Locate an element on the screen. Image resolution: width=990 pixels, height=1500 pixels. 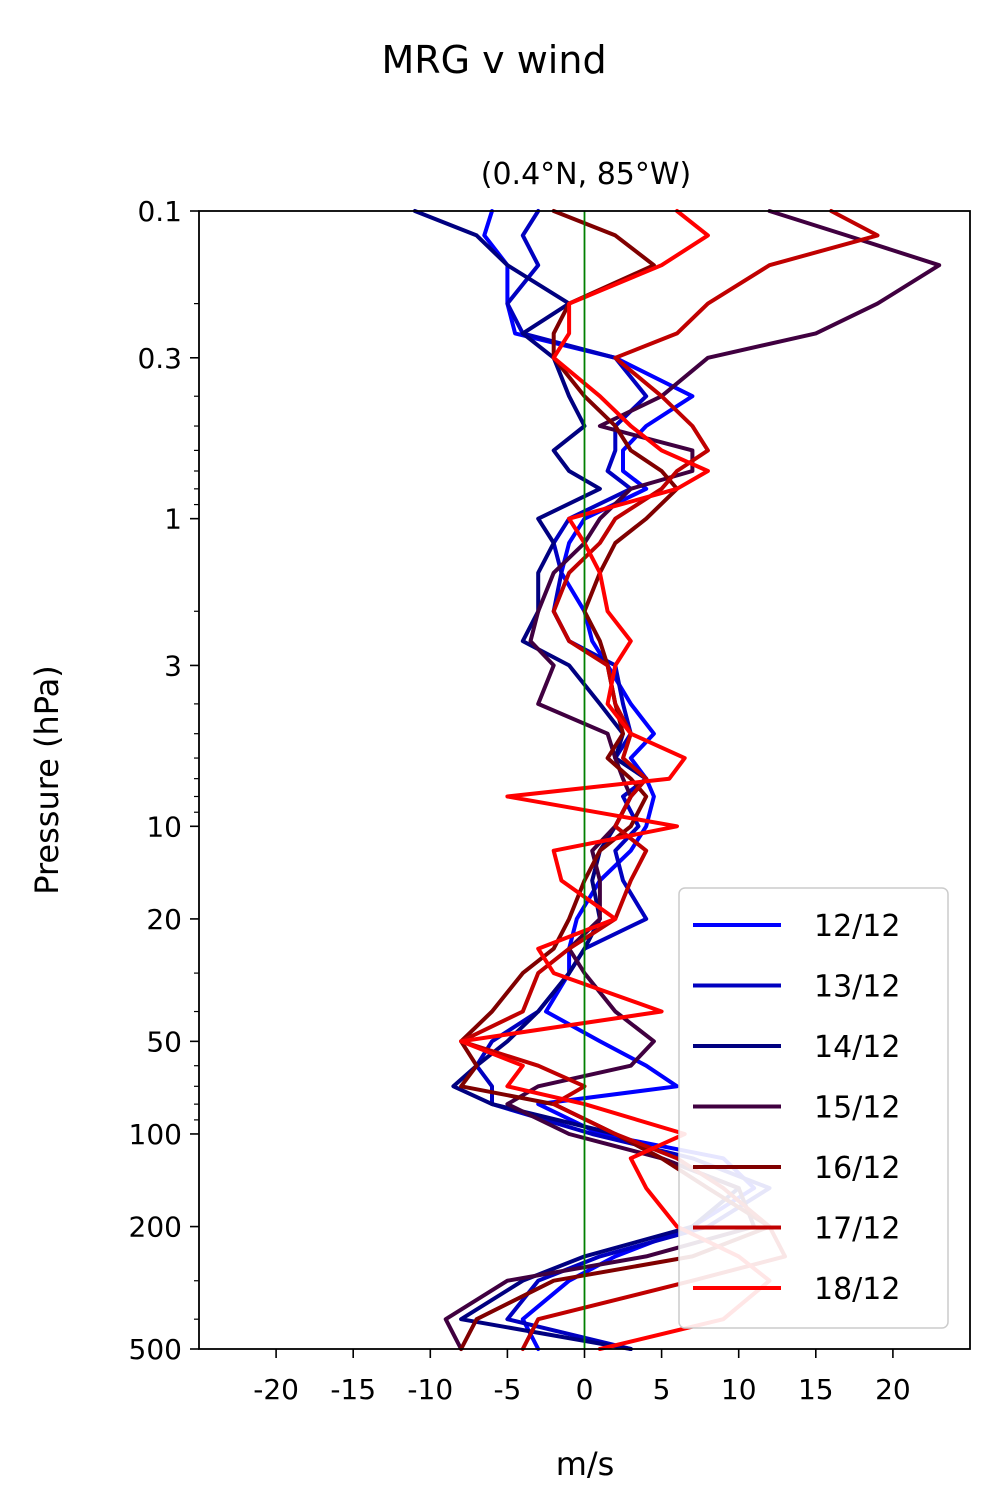
x-tick-label: -20 is located at coordinates (276, 1389).